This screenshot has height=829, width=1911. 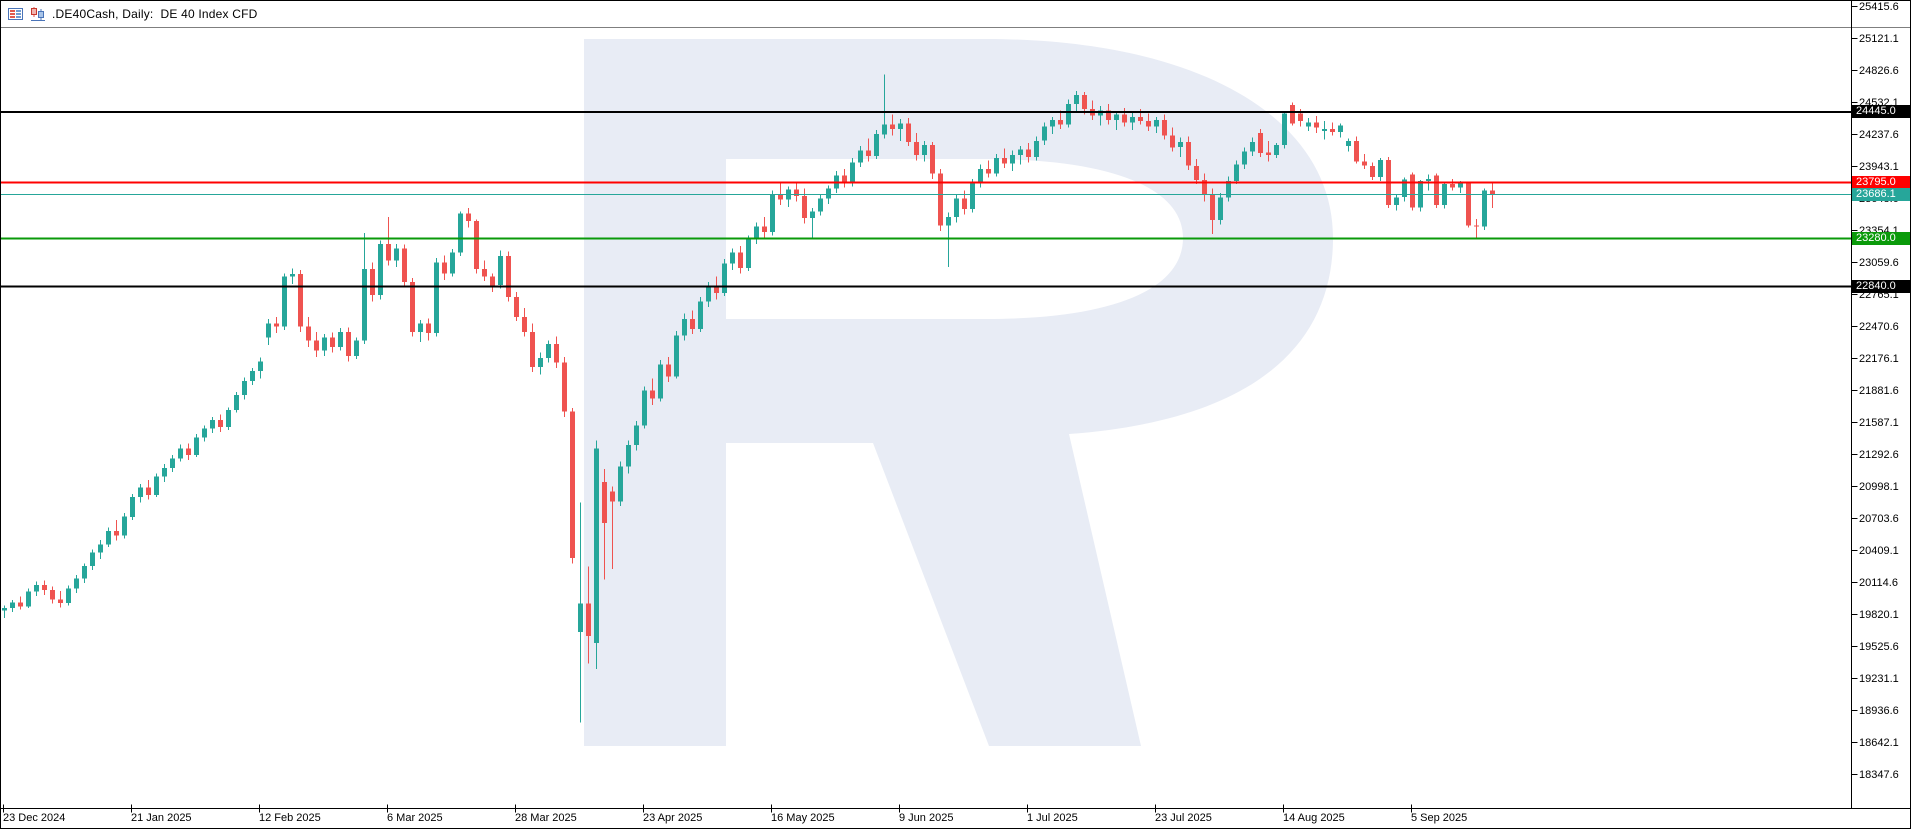 I want to click on price-tick-label: 22176.1, so click(x=1879, y=358).